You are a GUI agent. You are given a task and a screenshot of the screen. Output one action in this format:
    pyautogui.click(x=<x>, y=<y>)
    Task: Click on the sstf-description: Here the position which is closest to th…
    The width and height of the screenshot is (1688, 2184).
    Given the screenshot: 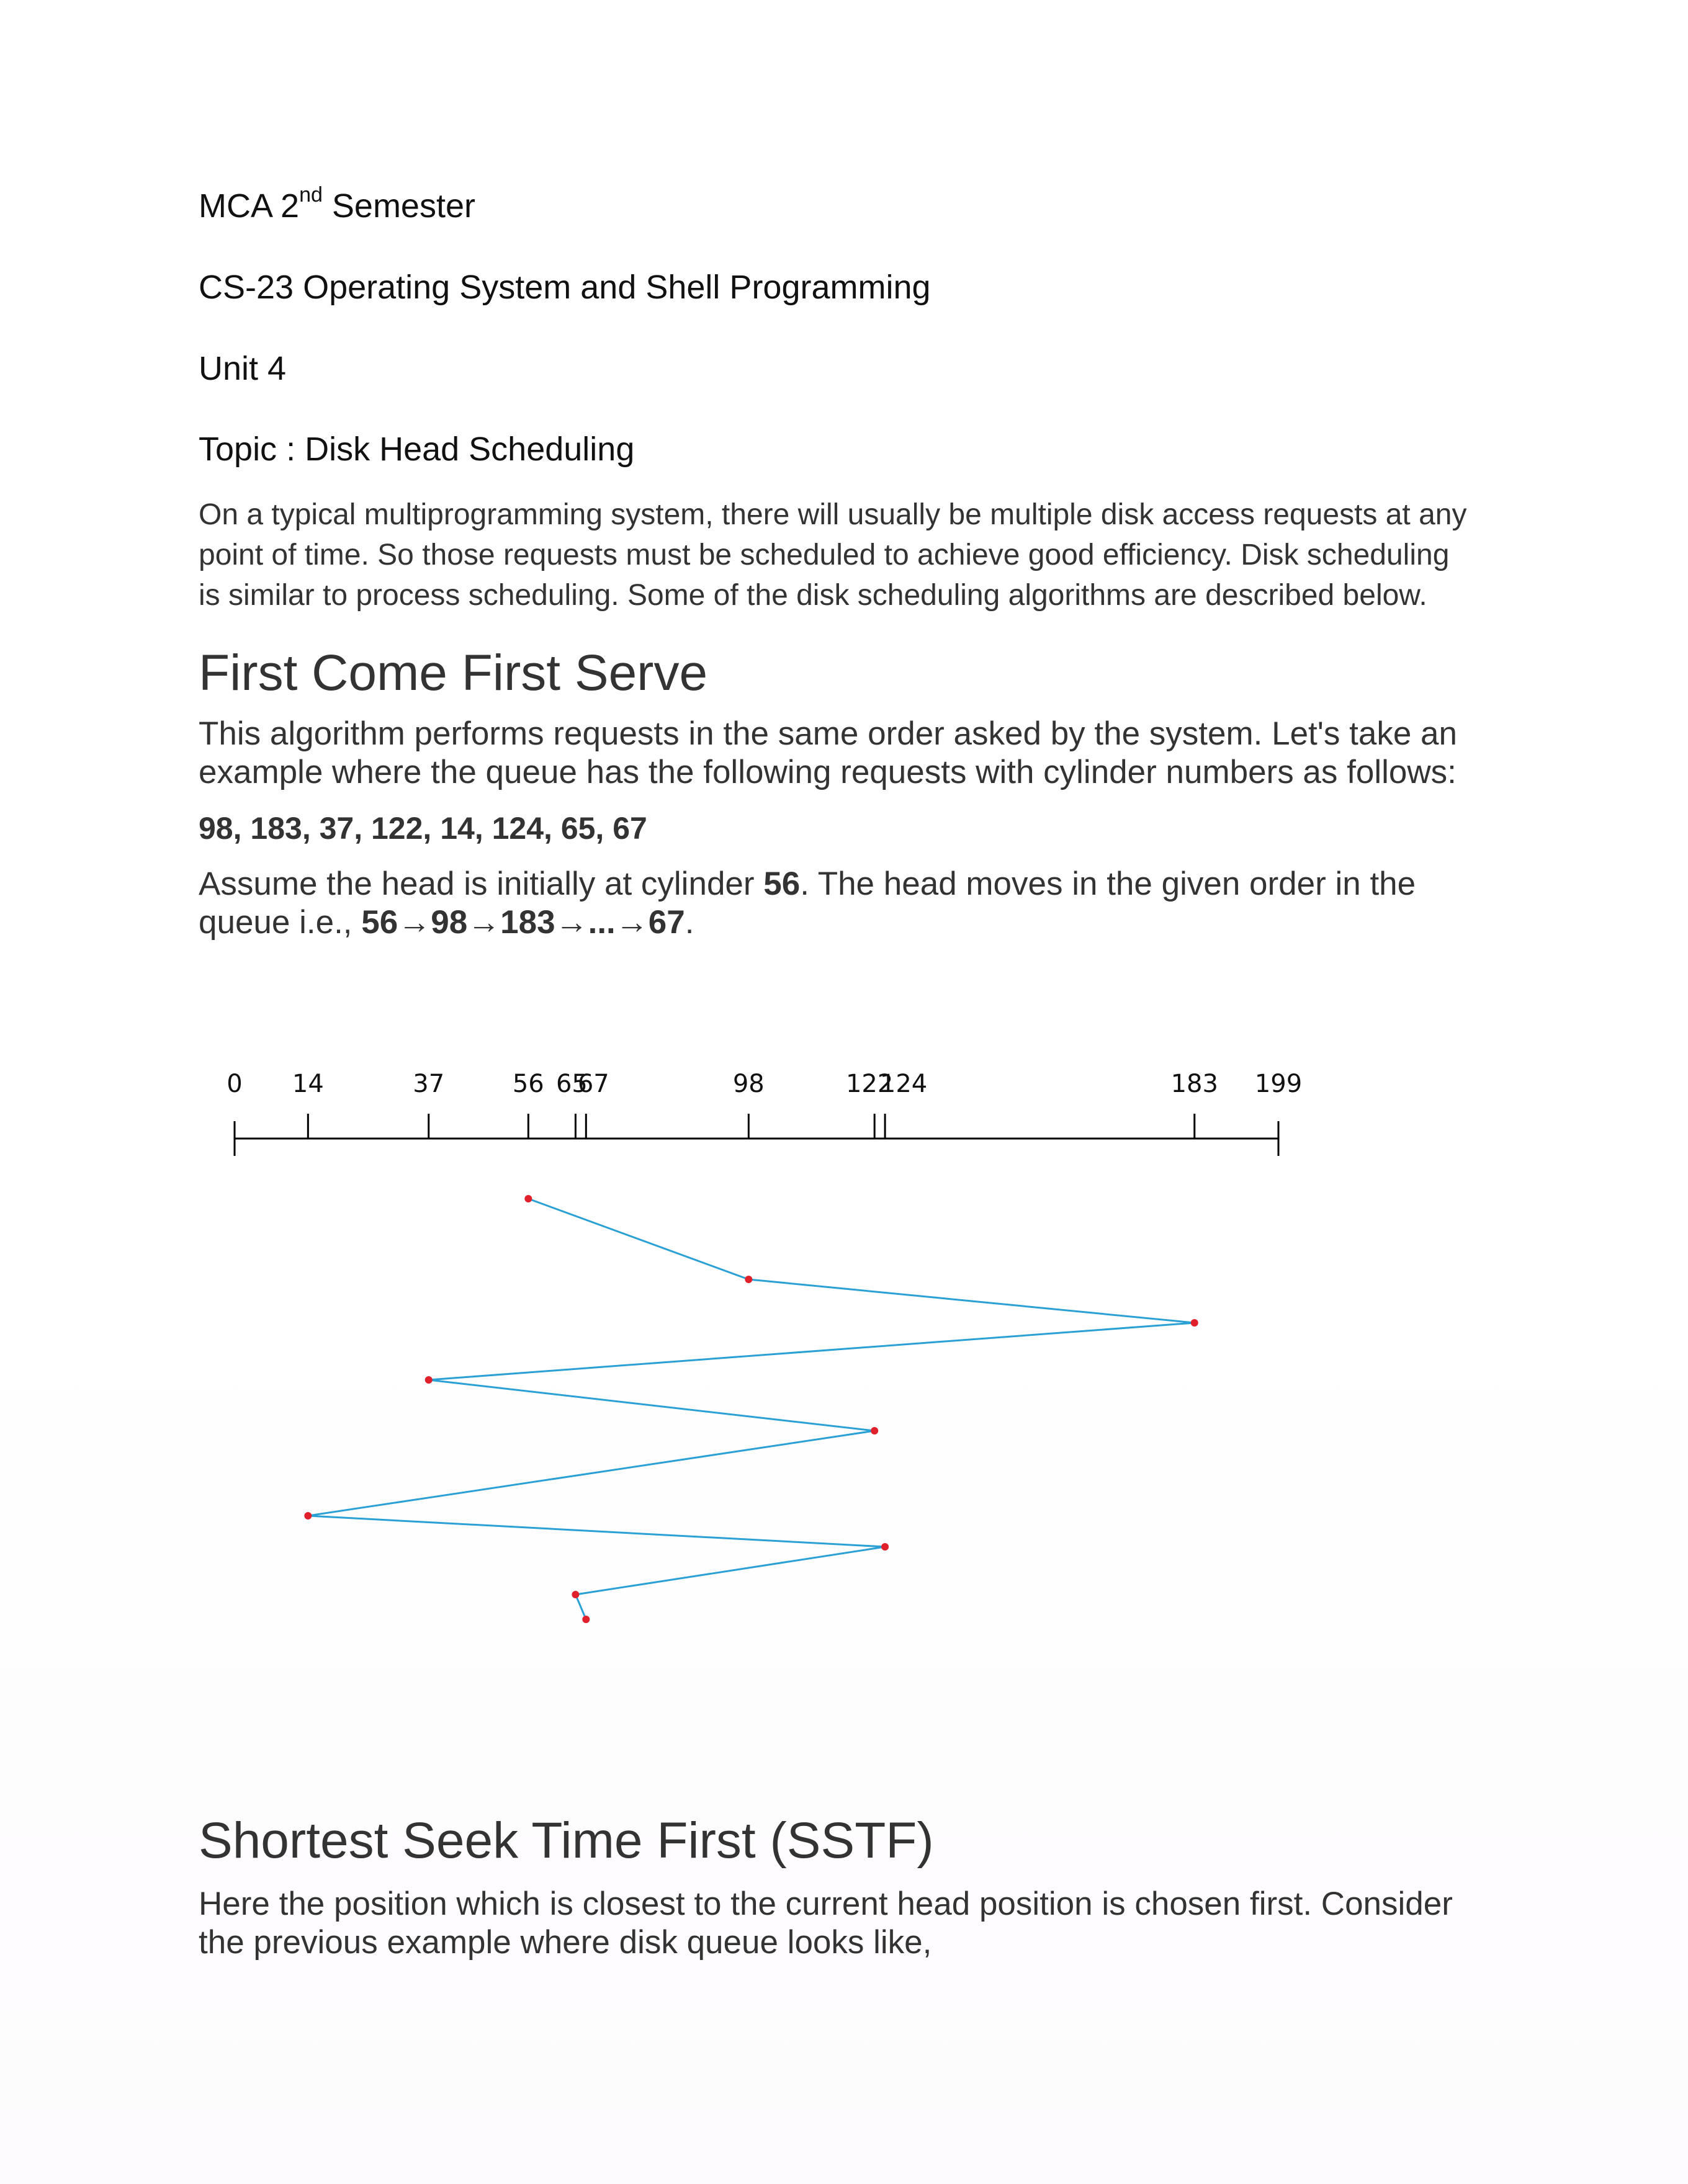 What is the action you would take?
    pyautogui.click(x=826, y=1924)
    